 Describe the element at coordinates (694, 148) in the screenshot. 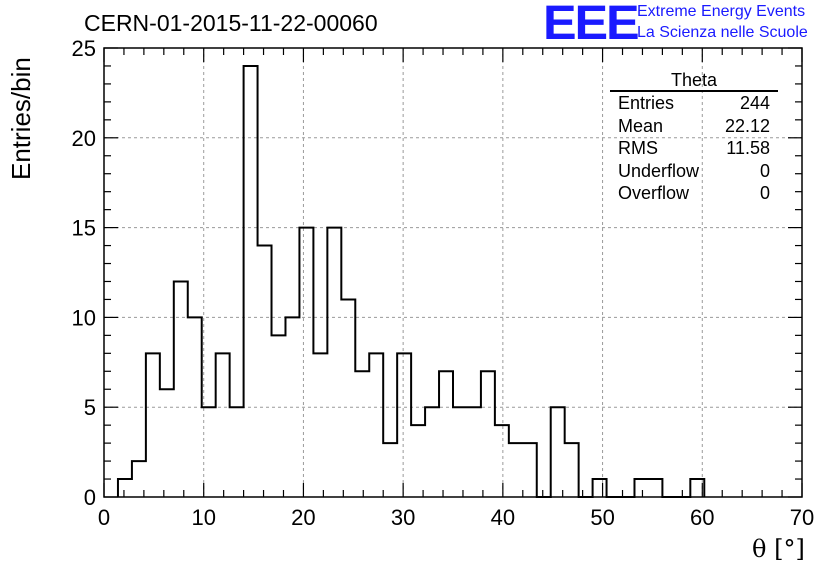

I see `stats-row-rms: RMS 11.58` at that location.